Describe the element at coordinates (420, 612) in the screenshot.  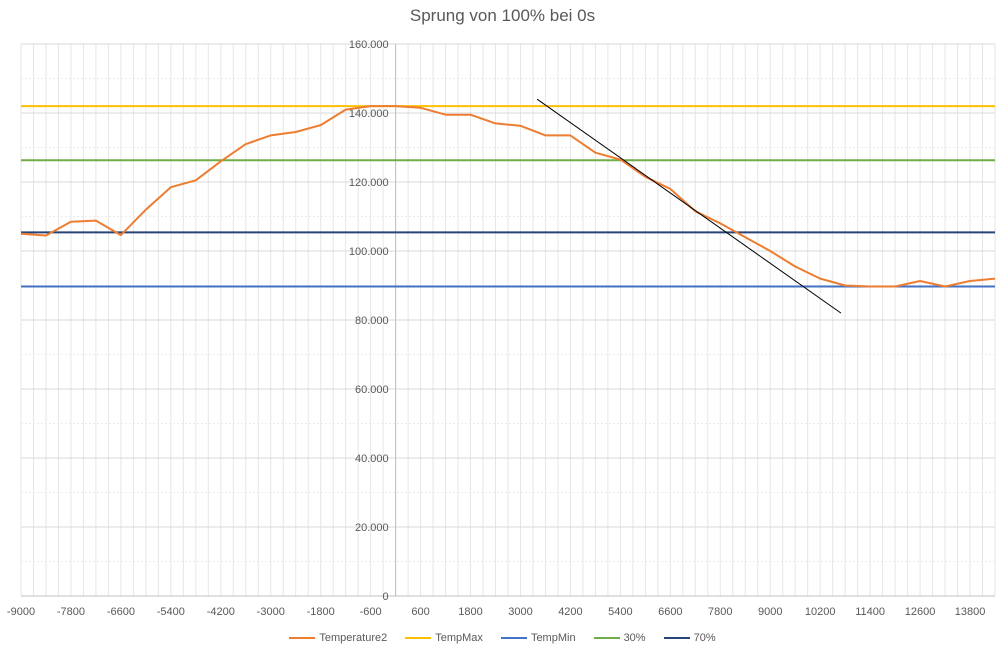
I see `x-tick-label: 600` at that location.